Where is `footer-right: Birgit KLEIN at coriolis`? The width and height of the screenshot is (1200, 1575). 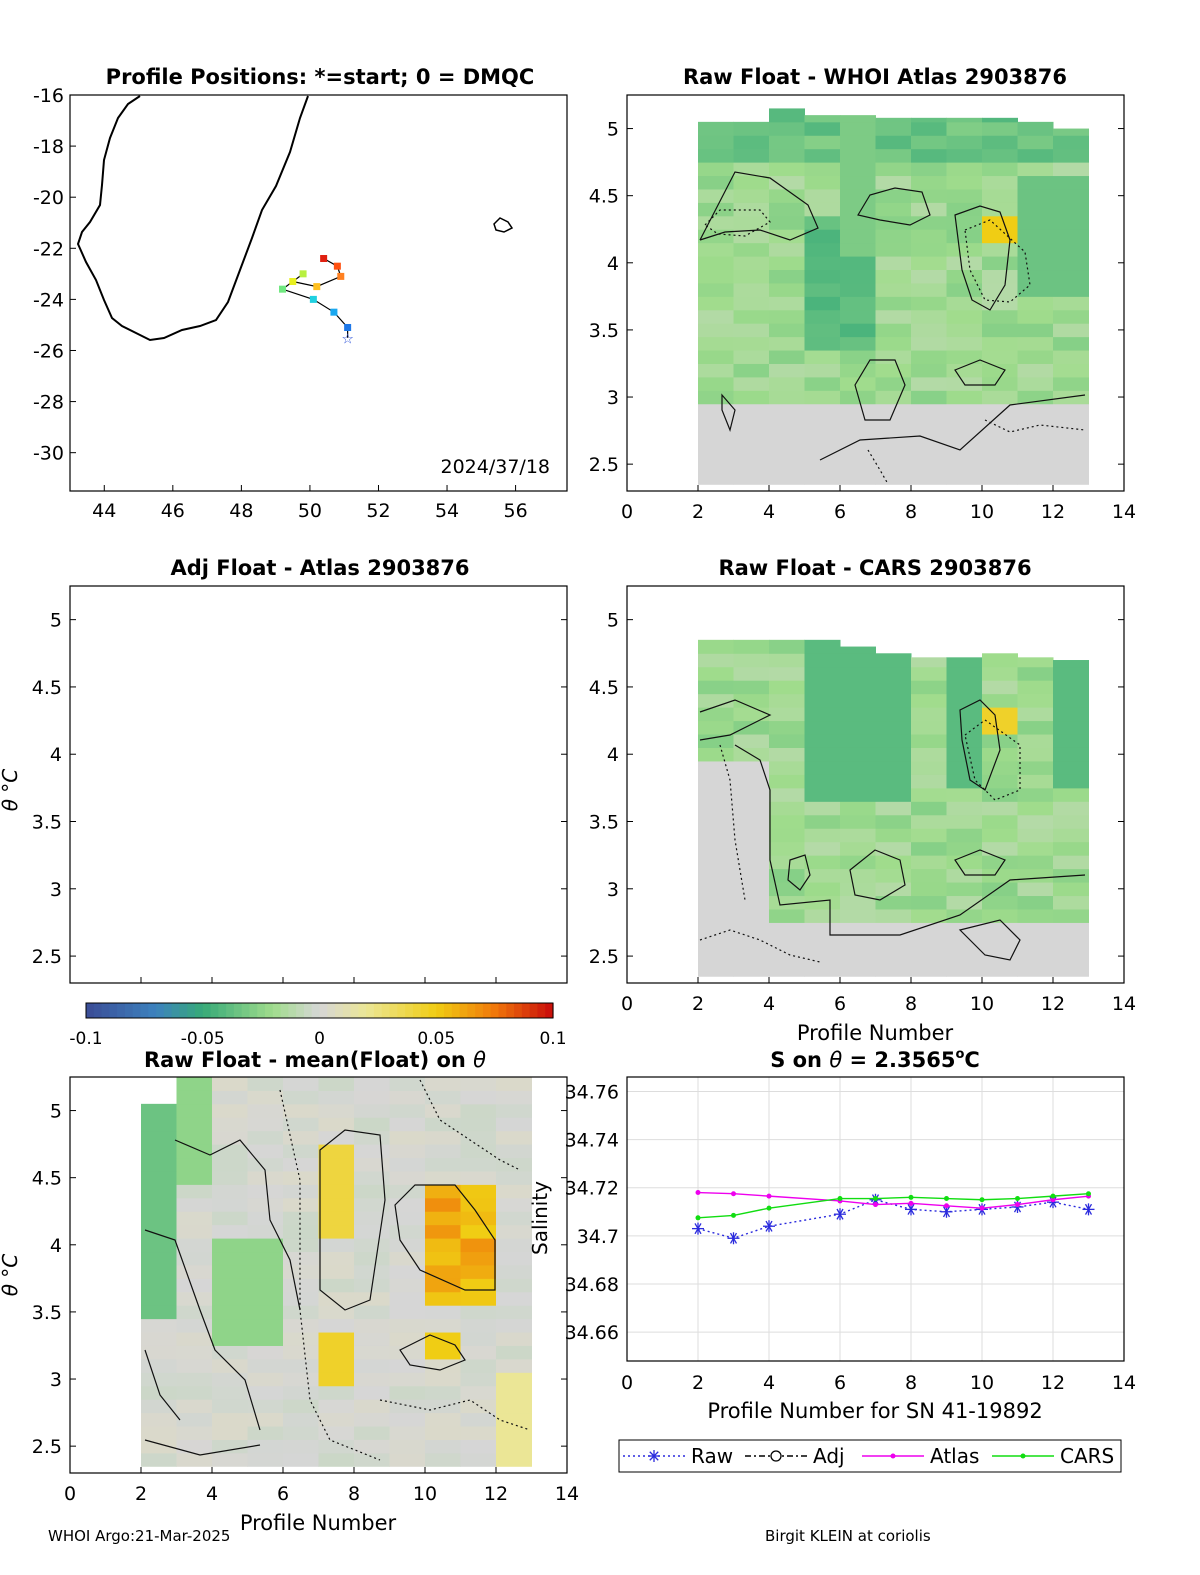
footer-right: Birgit KLEIN at coriolis is located at coordinates (848, 1536).